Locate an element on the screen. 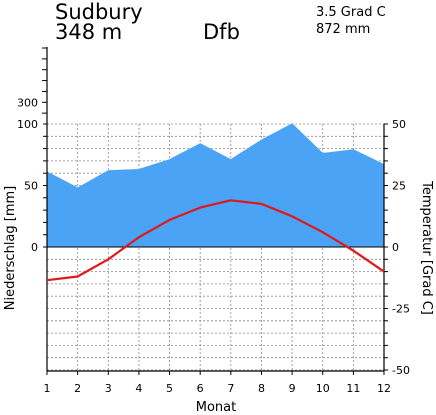  temp-tick-label: -50 is located at coordinates (401, 370).